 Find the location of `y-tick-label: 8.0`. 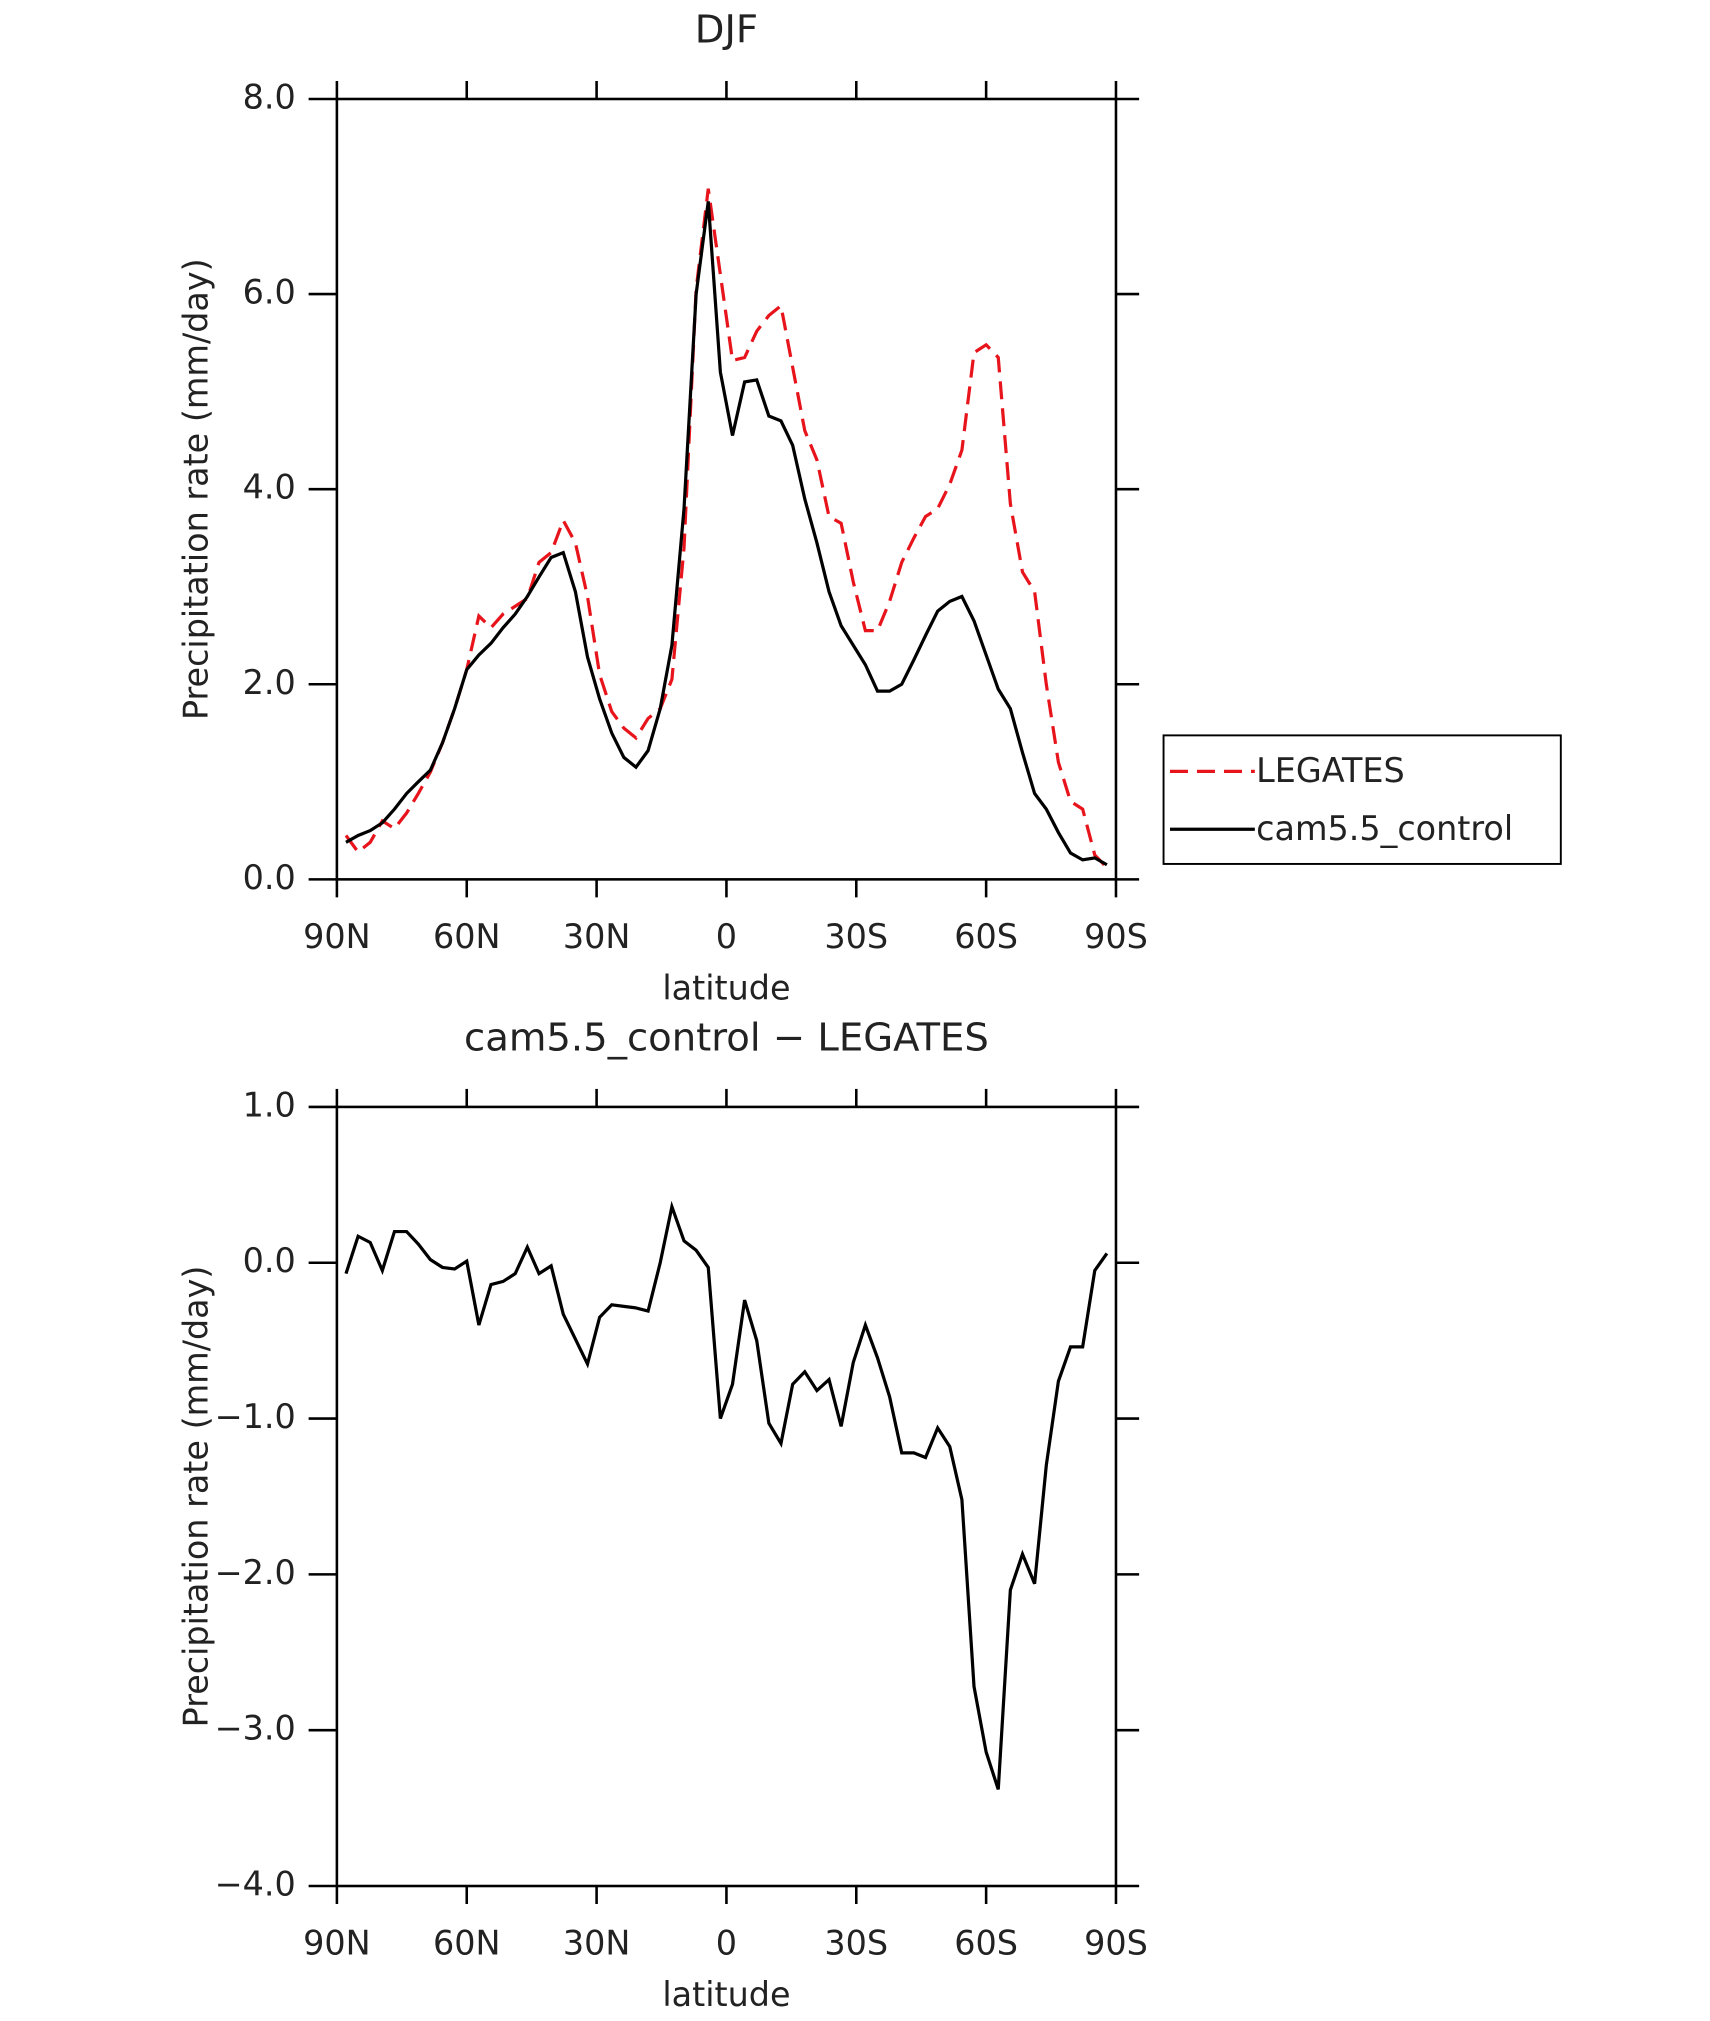

y-tick-label: 8.0 is located at coordinates (269, 96).